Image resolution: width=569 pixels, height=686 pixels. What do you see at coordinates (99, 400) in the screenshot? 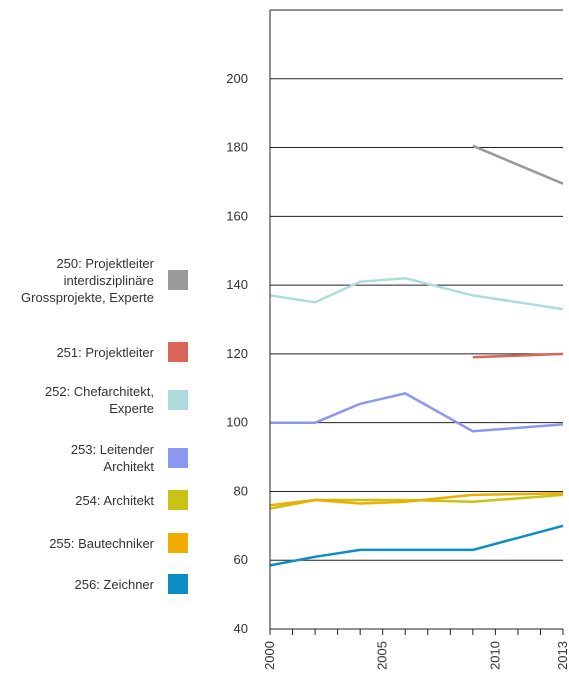
I see `legend-label: 252: Chefarchitekt, Experte` at bounding box center [99, 400].